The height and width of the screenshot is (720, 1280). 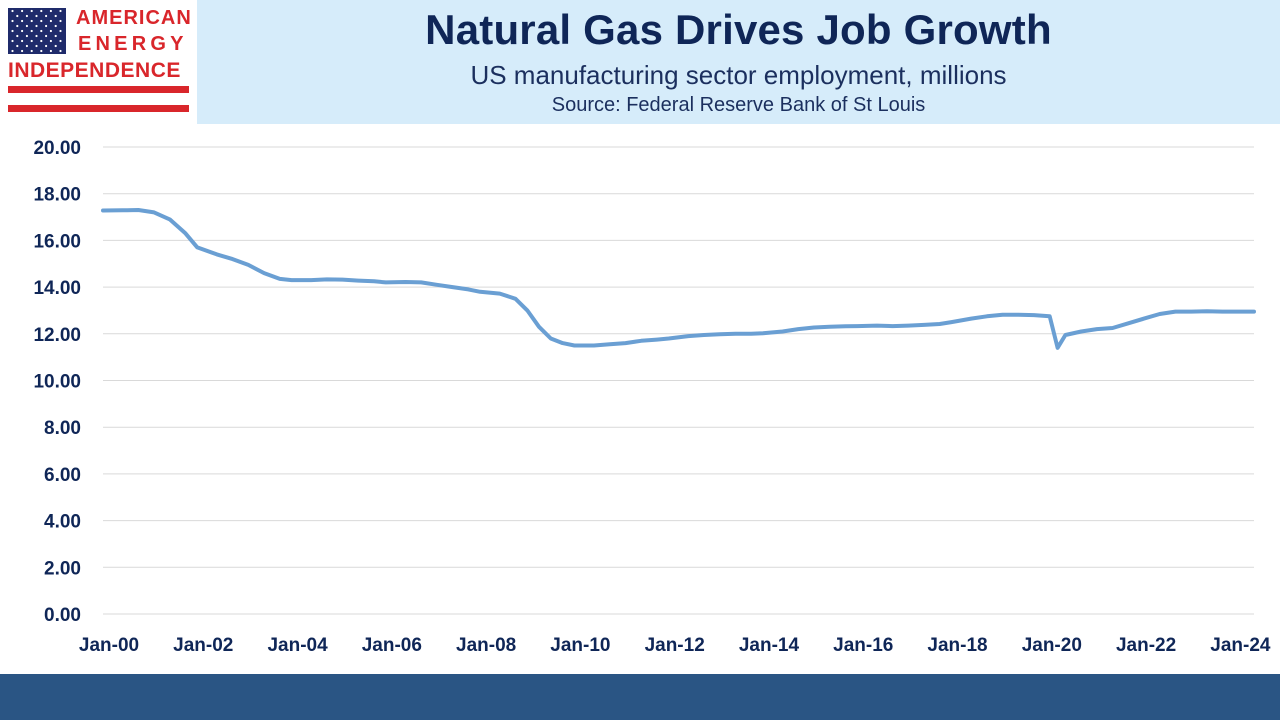 What do you see at coordinates (863, 645) in the screenshot?
I see `x-tick-label: Jan-16` at bounding box center [863, 645].